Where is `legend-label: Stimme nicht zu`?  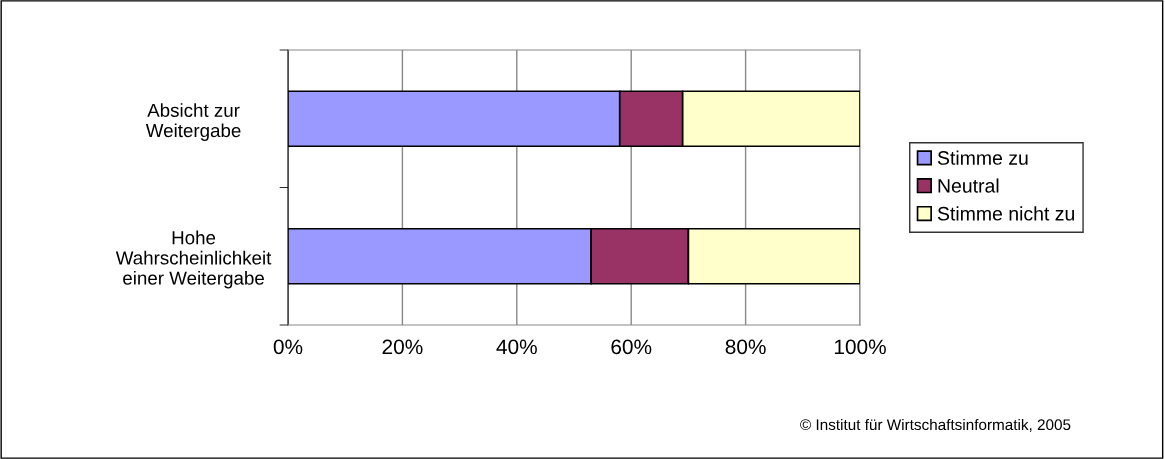
legend-label: Stimme nicht zu is located at coordinates (1006, 213).